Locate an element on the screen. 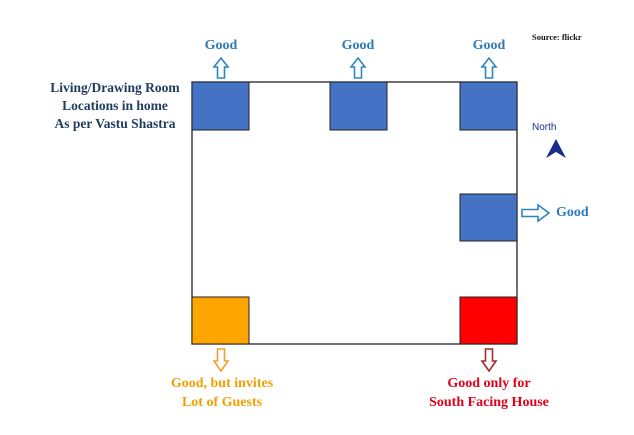 This screenshot has height=435, width=634. north-label: North is located at coordinates (544, 127).